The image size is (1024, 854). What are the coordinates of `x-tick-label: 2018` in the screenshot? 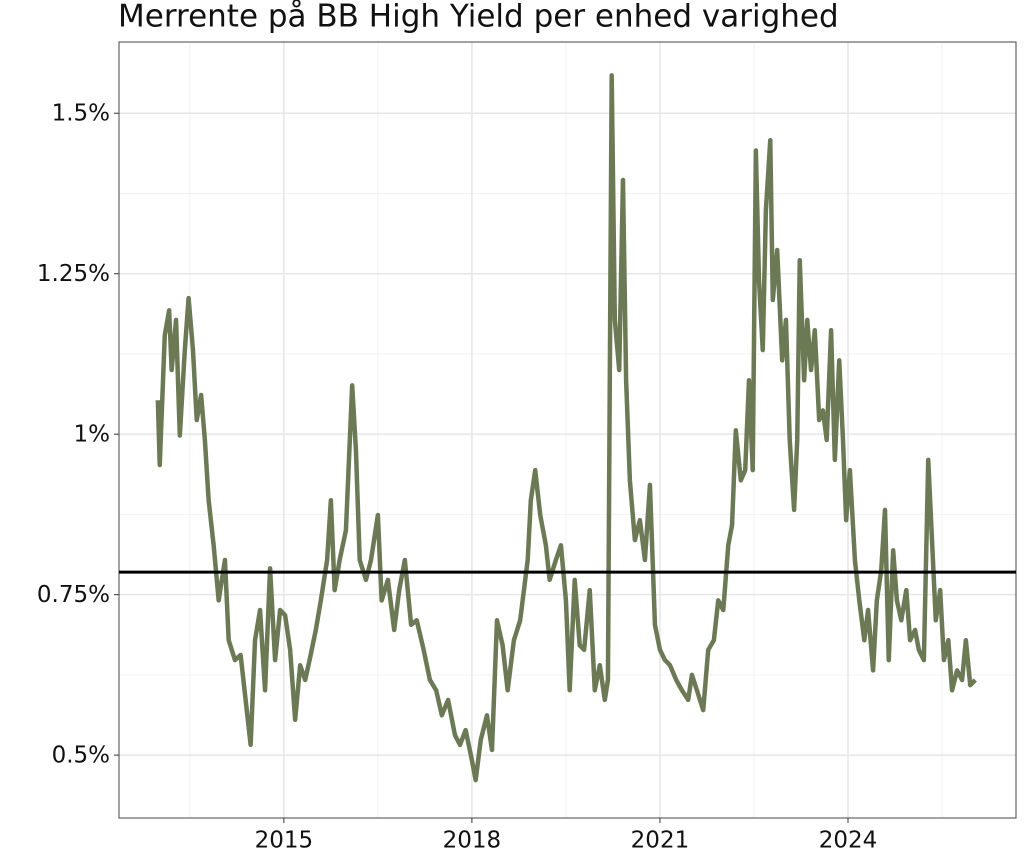 It's located at (472, 841).